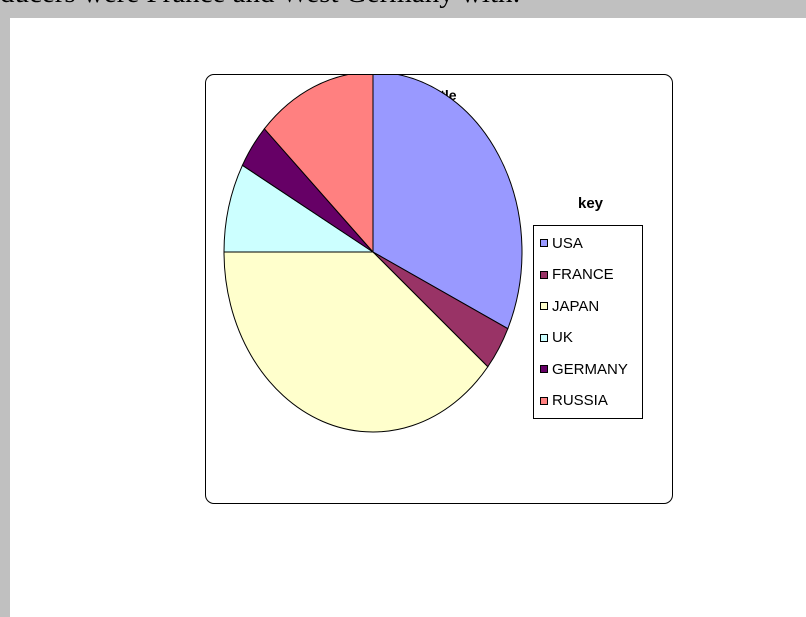 This screenshot has height=617, width=806. I want to click on legend-item-germany: GERMANY, so click(584, 369).